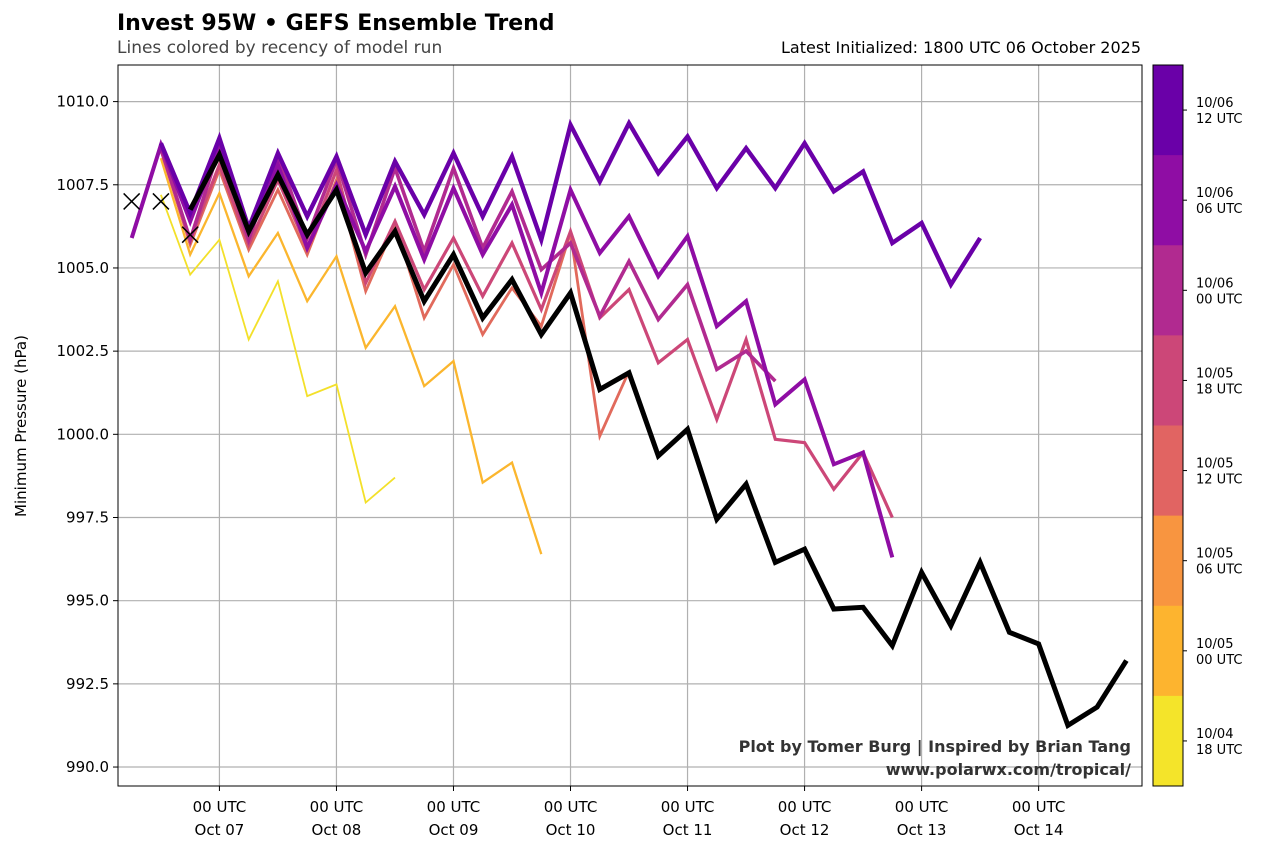 The width and height of the screenshot is (1268, 852). I want to click on colorbar-frame, so click(1168, 425).